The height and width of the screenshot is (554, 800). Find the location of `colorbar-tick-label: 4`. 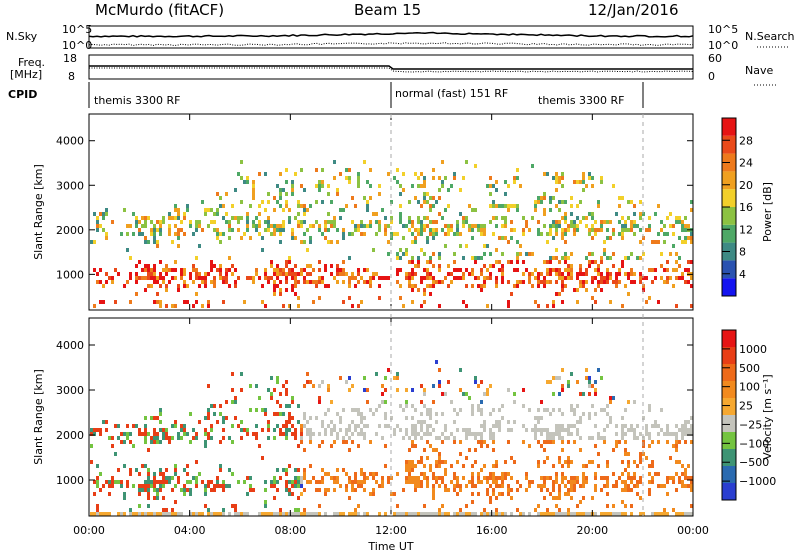

colorbar-tick-label: 4 is located at coordinates (742, 274).